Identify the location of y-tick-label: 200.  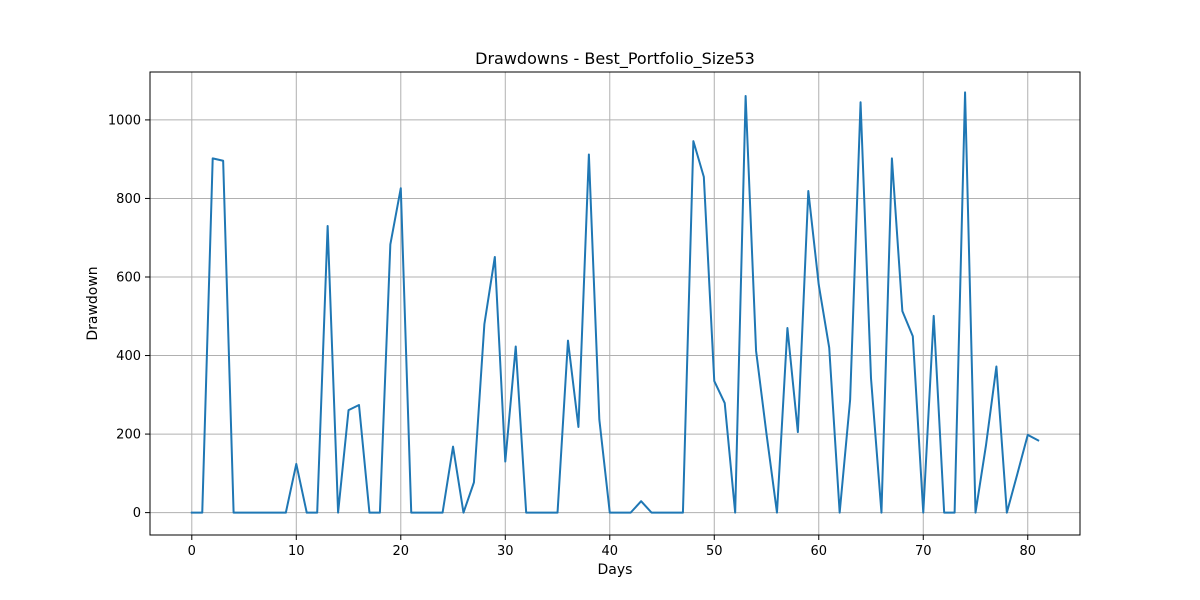
(128, 435).